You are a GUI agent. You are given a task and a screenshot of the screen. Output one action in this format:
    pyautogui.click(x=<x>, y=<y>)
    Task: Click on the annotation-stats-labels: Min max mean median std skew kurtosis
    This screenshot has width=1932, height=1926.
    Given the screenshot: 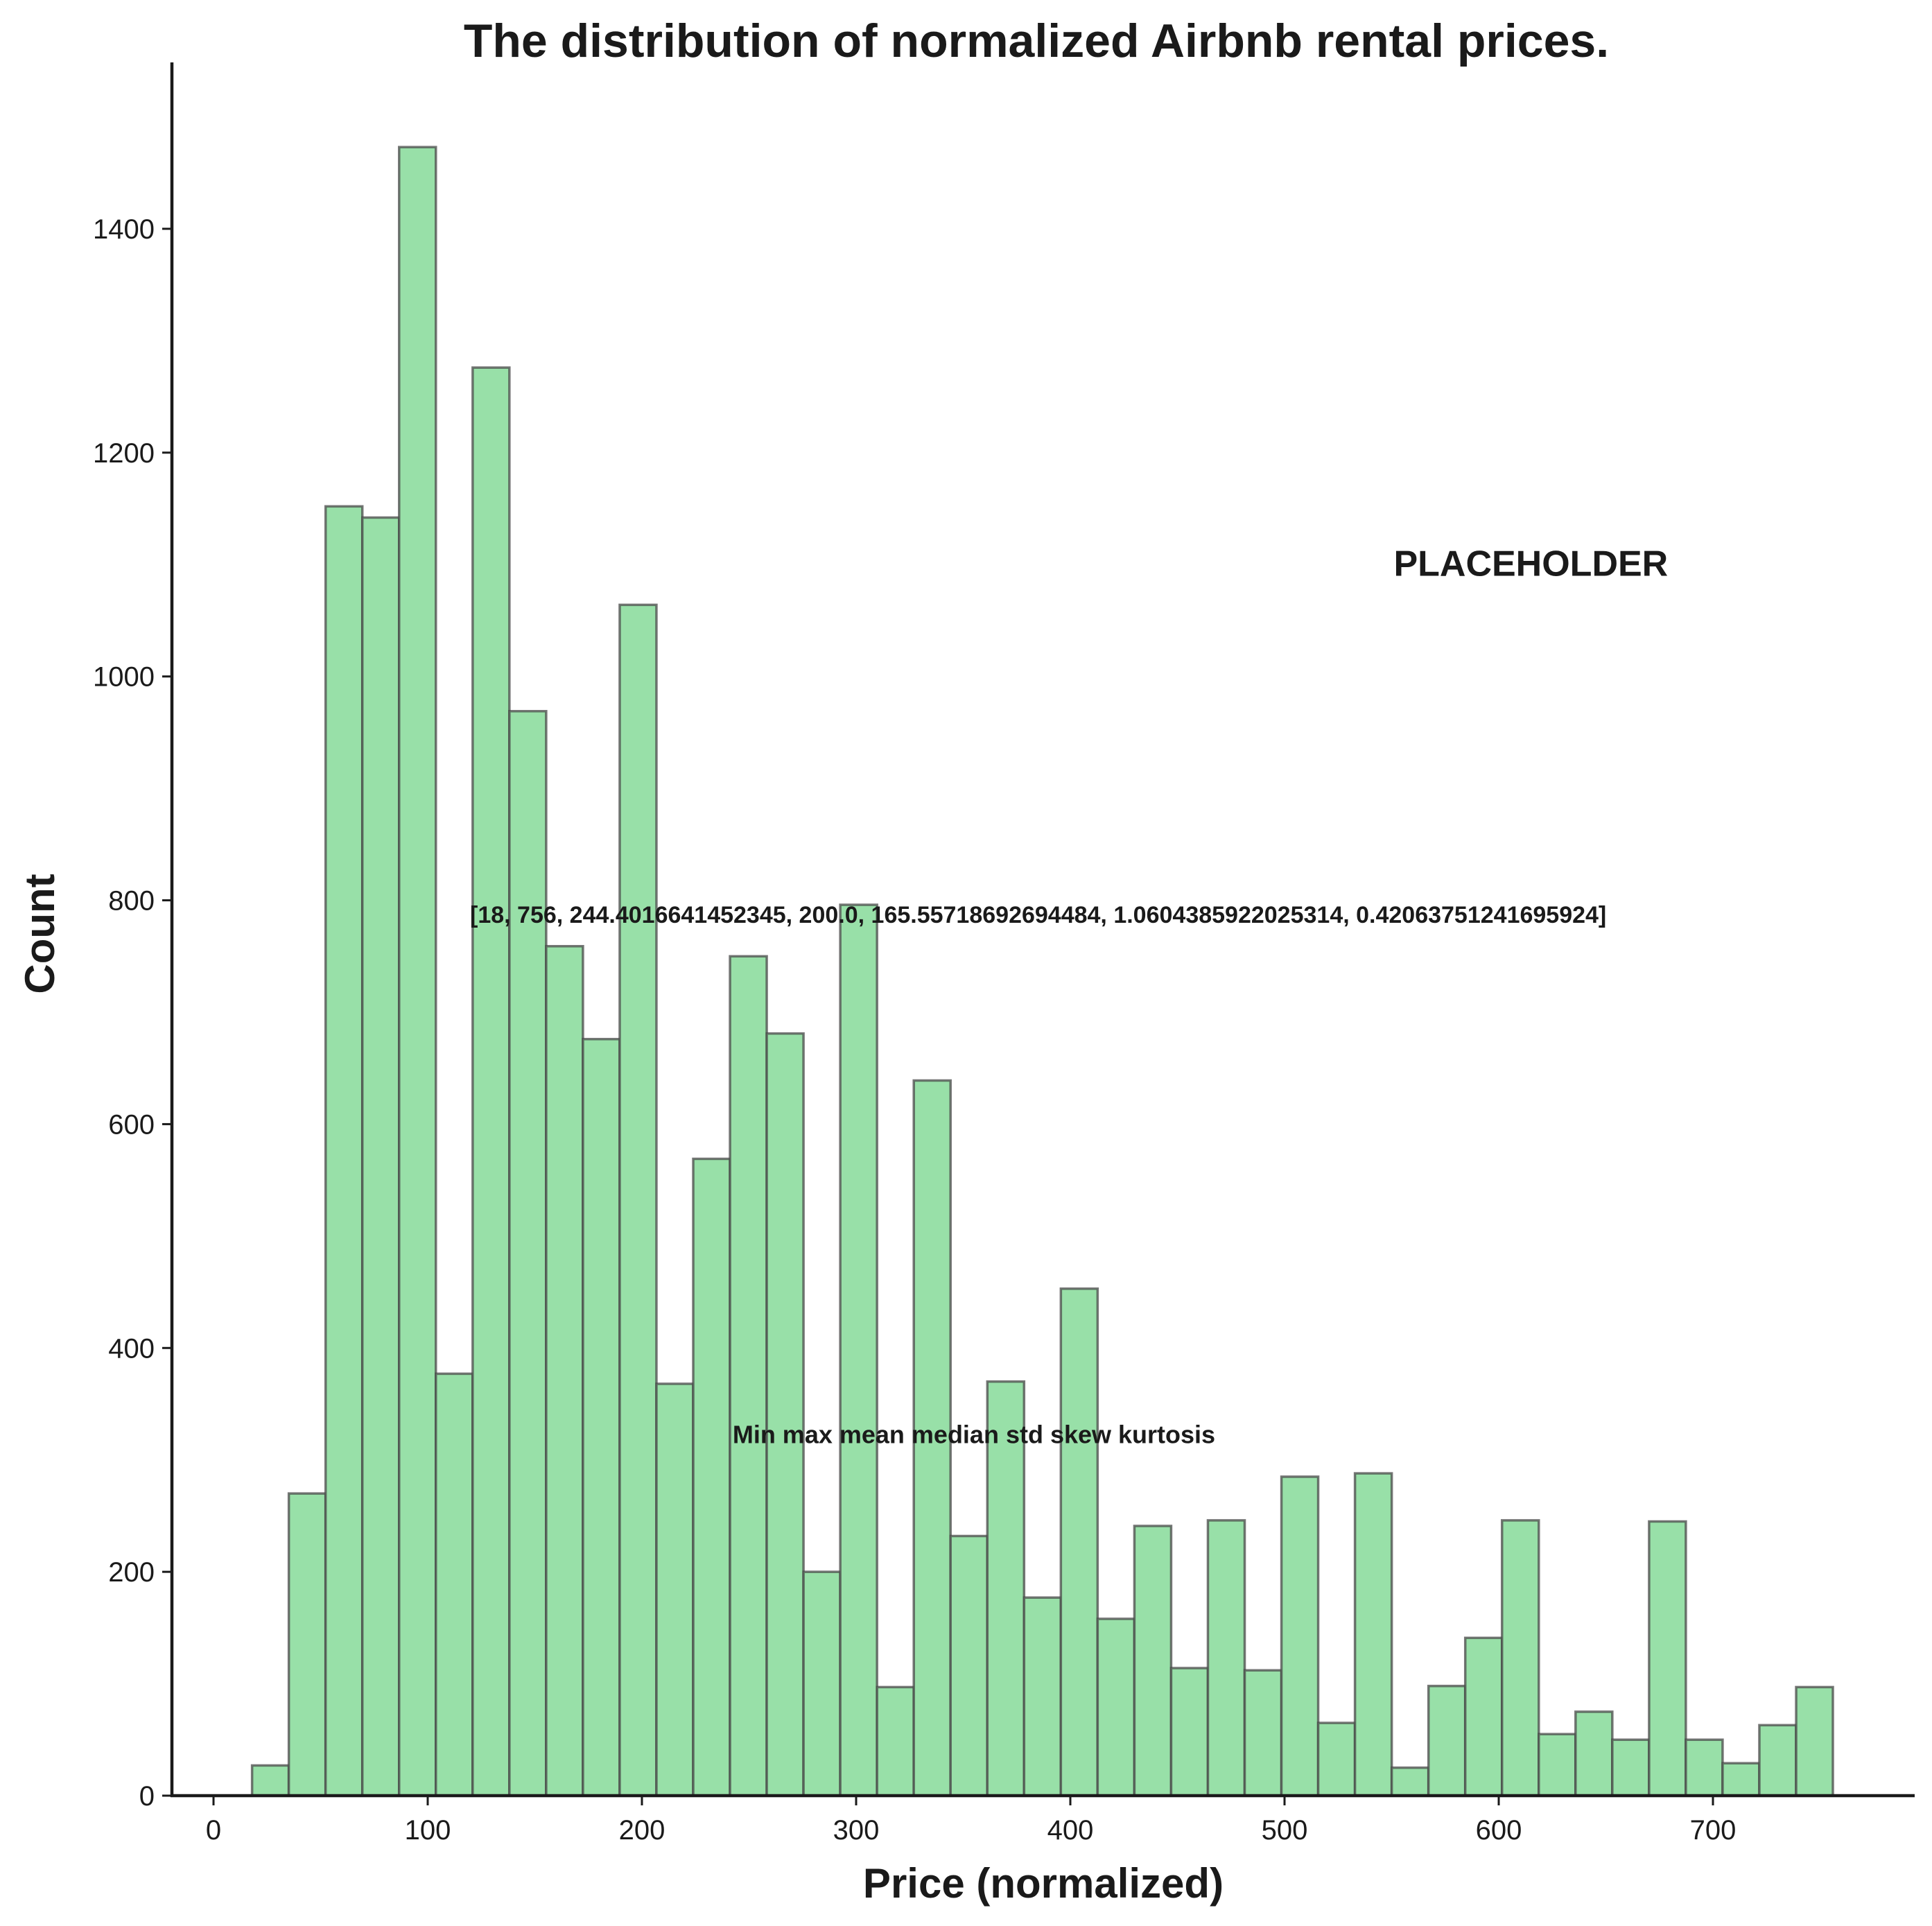 What is the action you would take?
    pyautogui.click(x=974, y=1435)
    